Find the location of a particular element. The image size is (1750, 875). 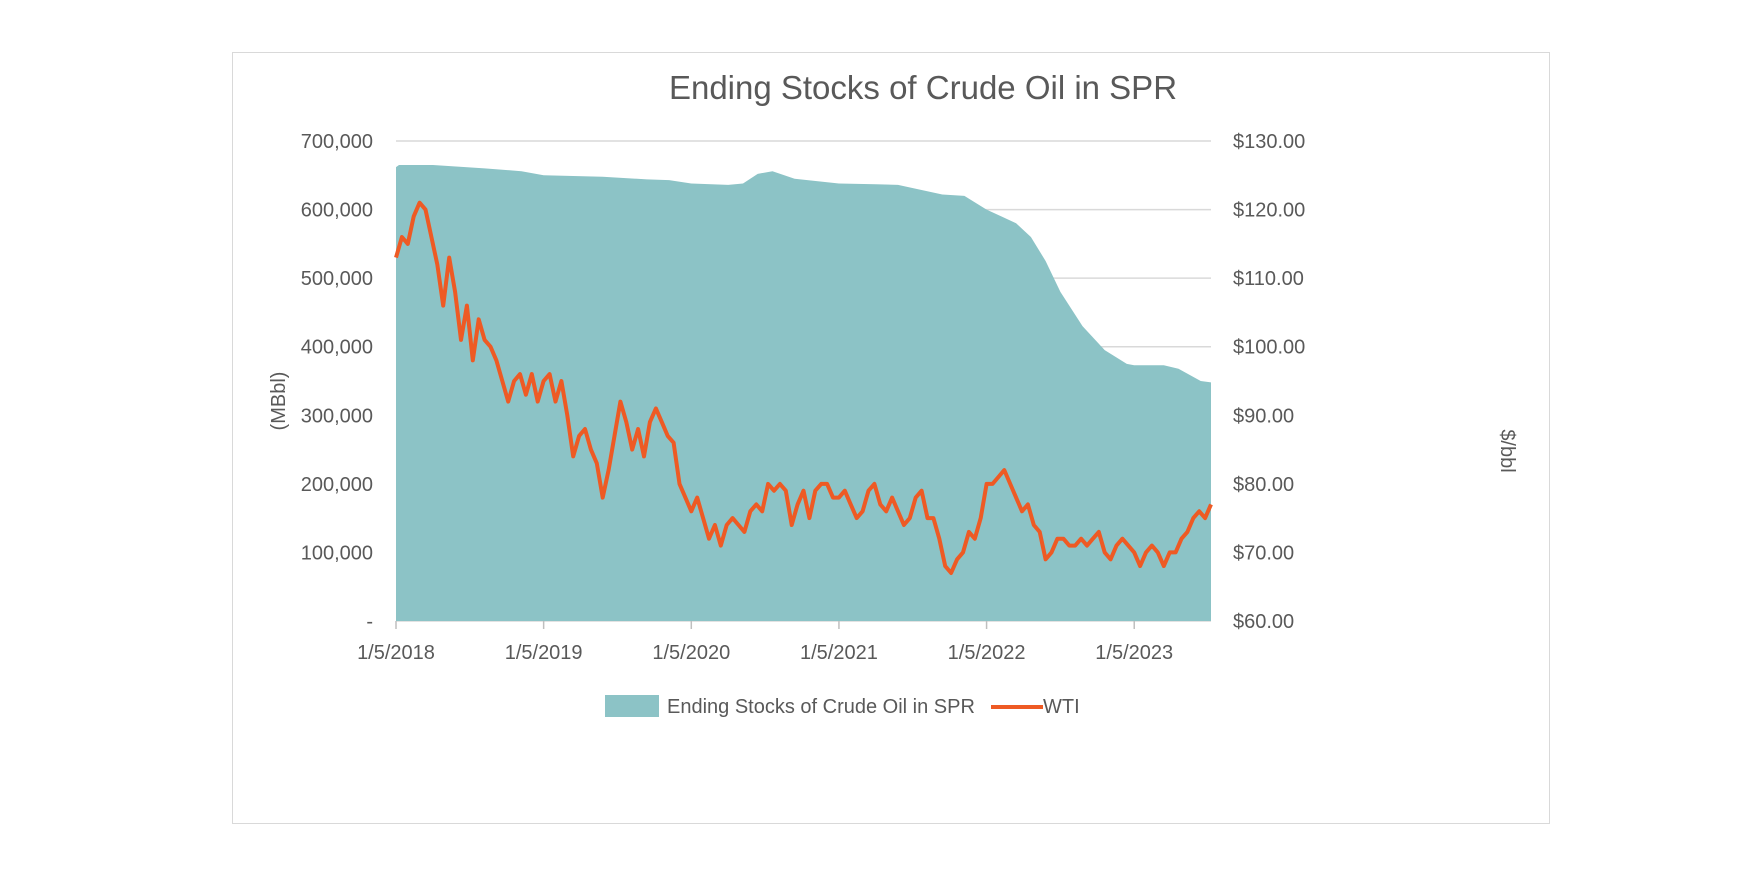

y-axis-right-label: $/bbl is located at coordinates (1507, 450).